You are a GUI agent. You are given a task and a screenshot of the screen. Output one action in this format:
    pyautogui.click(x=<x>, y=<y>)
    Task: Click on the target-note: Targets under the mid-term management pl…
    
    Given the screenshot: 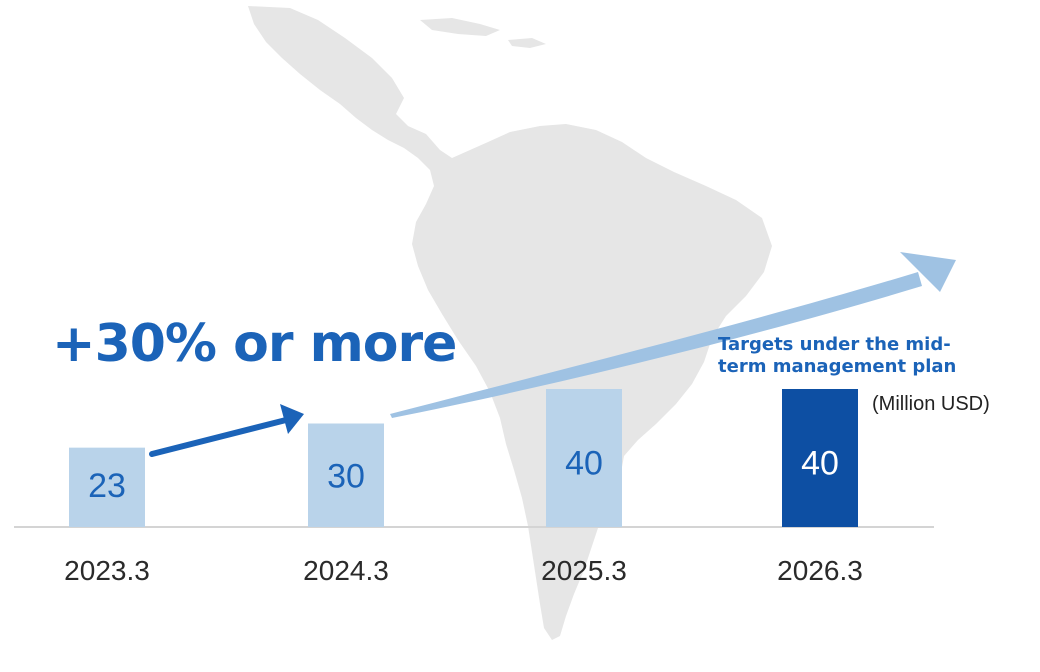 What is the action you would take?
    pyautogui.click(x=837, y=355)
    